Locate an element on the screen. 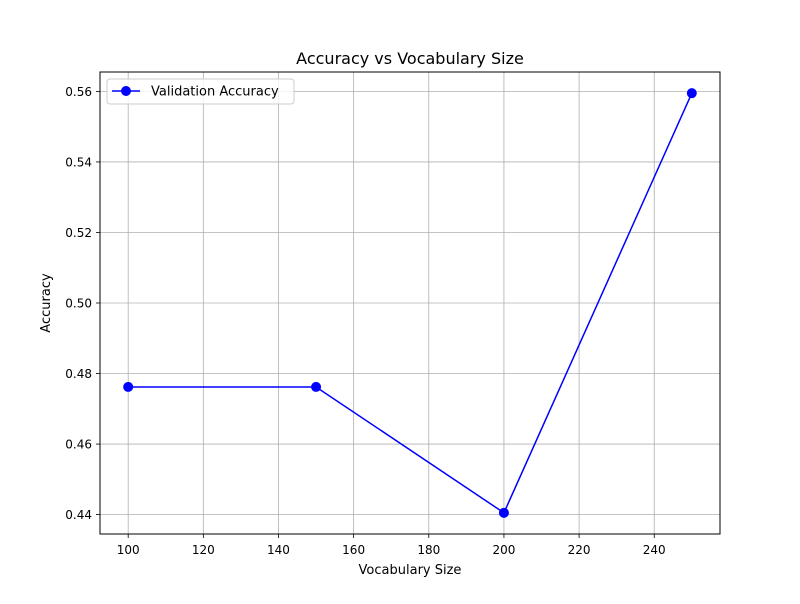 The height and width of the screenshot is (604, 800). y-axis-label: Accuracy is located at coordinates (46, 303).